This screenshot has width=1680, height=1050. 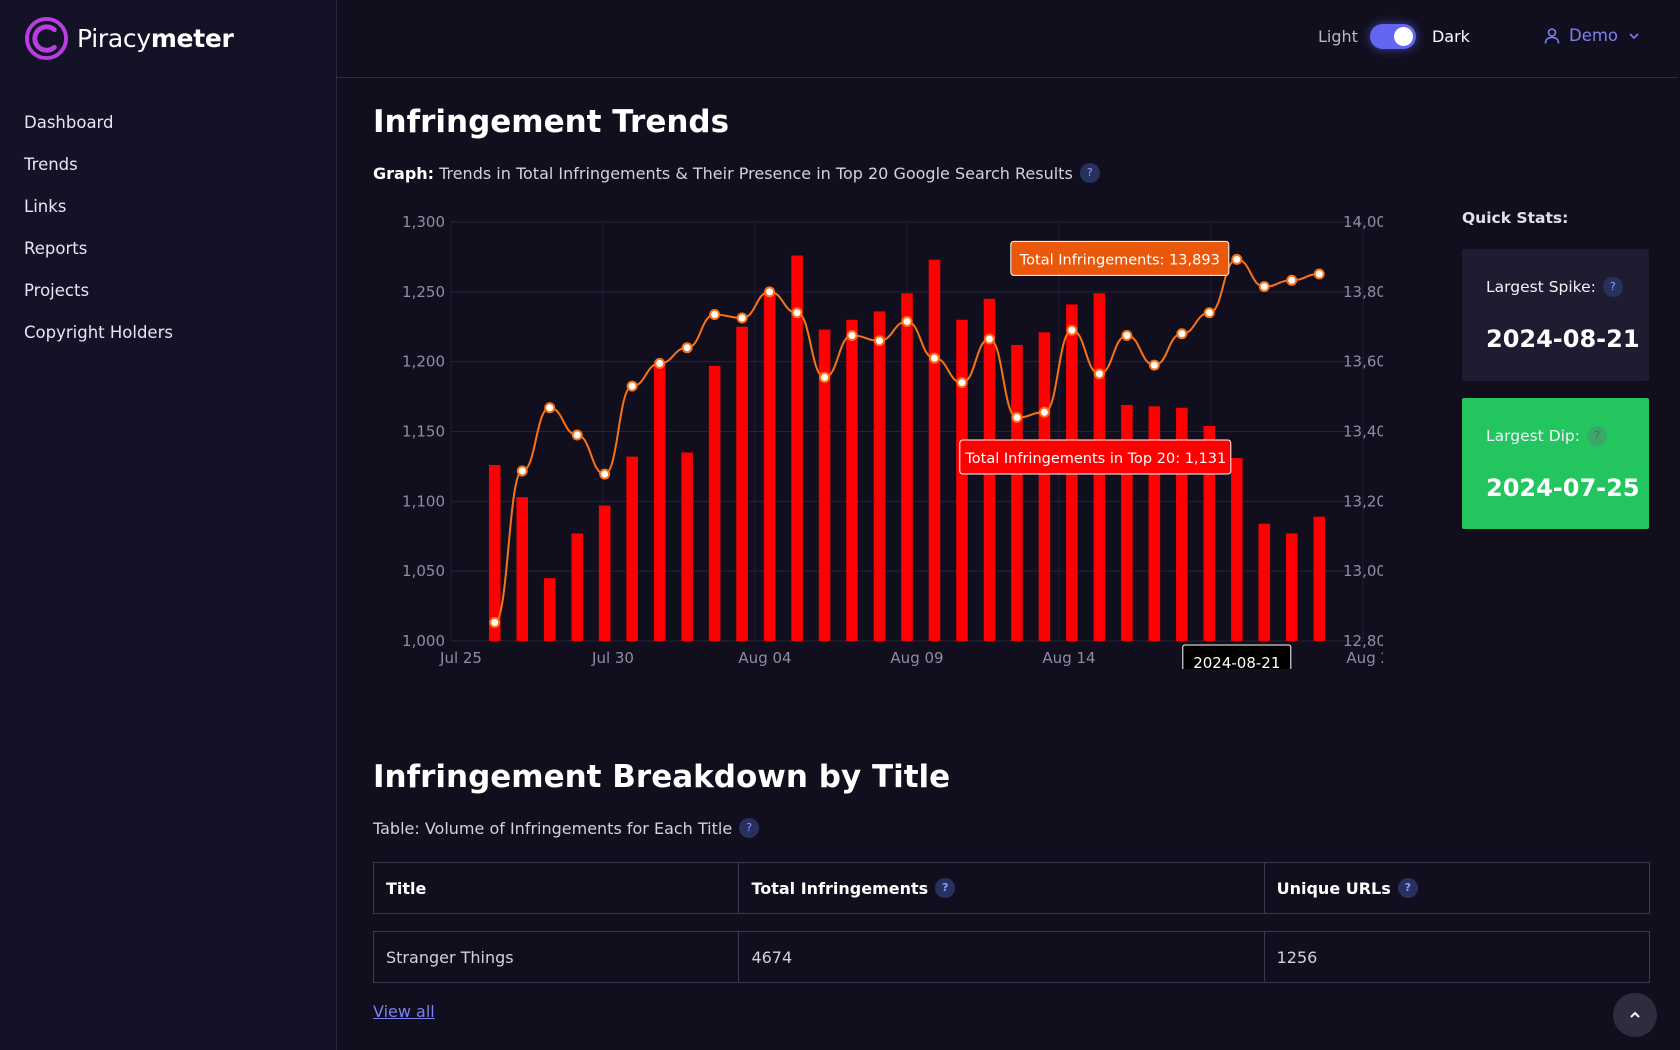 What do you see at coordinates (1403, 36) in the screenshot?
I see `theme-switch-knob` at bounding box center [1403, 36].